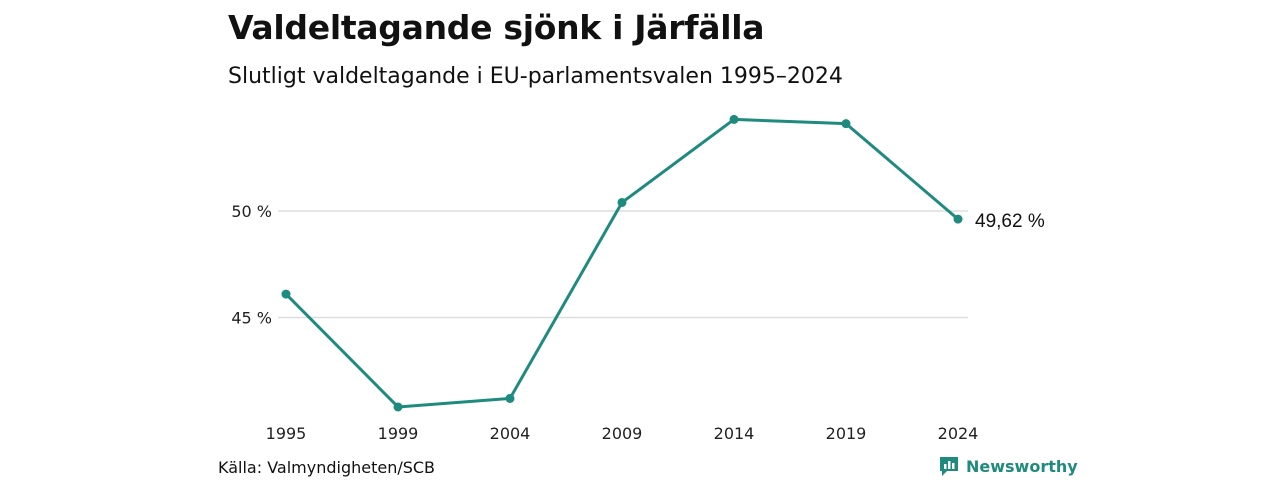 The width and height of the screenshot is (1280, 480). Describe the element at coordinates (734, 433) in the screenshot. I see `x-tick-label-2014: 2014` at that location.